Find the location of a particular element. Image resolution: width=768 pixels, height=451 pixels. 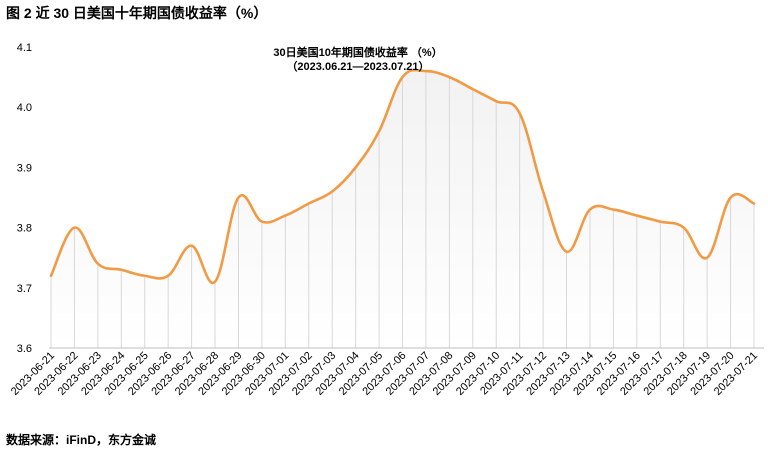

y-tick-label: 3.7 is located at coordinates (24, 289).